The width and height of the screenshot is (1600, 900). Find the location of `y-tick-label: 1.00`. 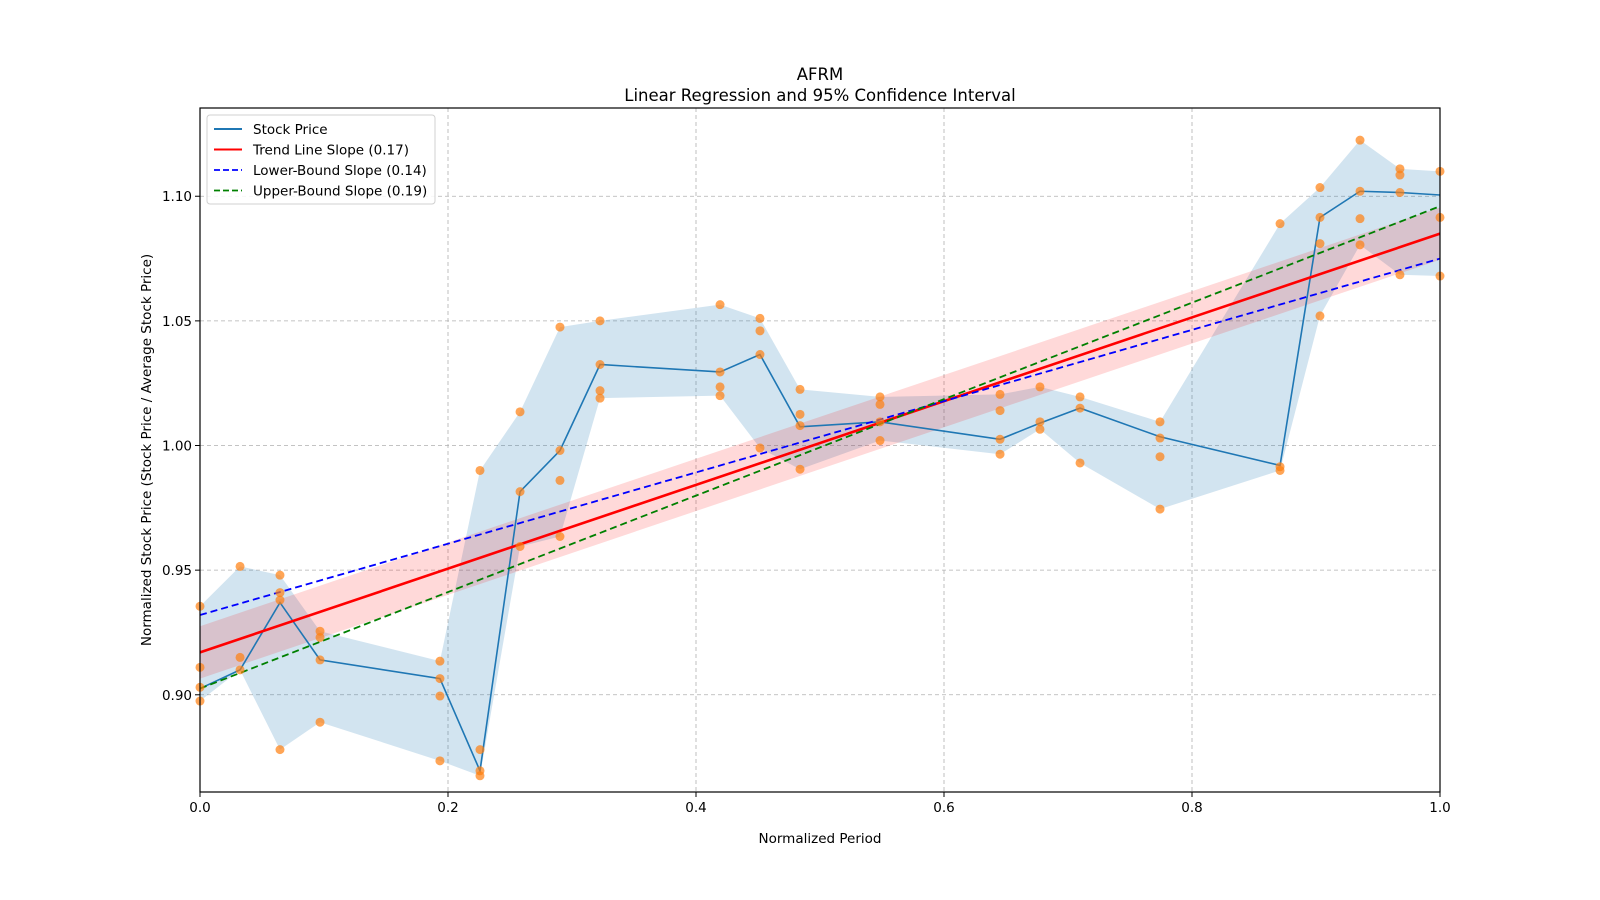

y-tick-label: 1.00 is located at coordinates (177, 447).